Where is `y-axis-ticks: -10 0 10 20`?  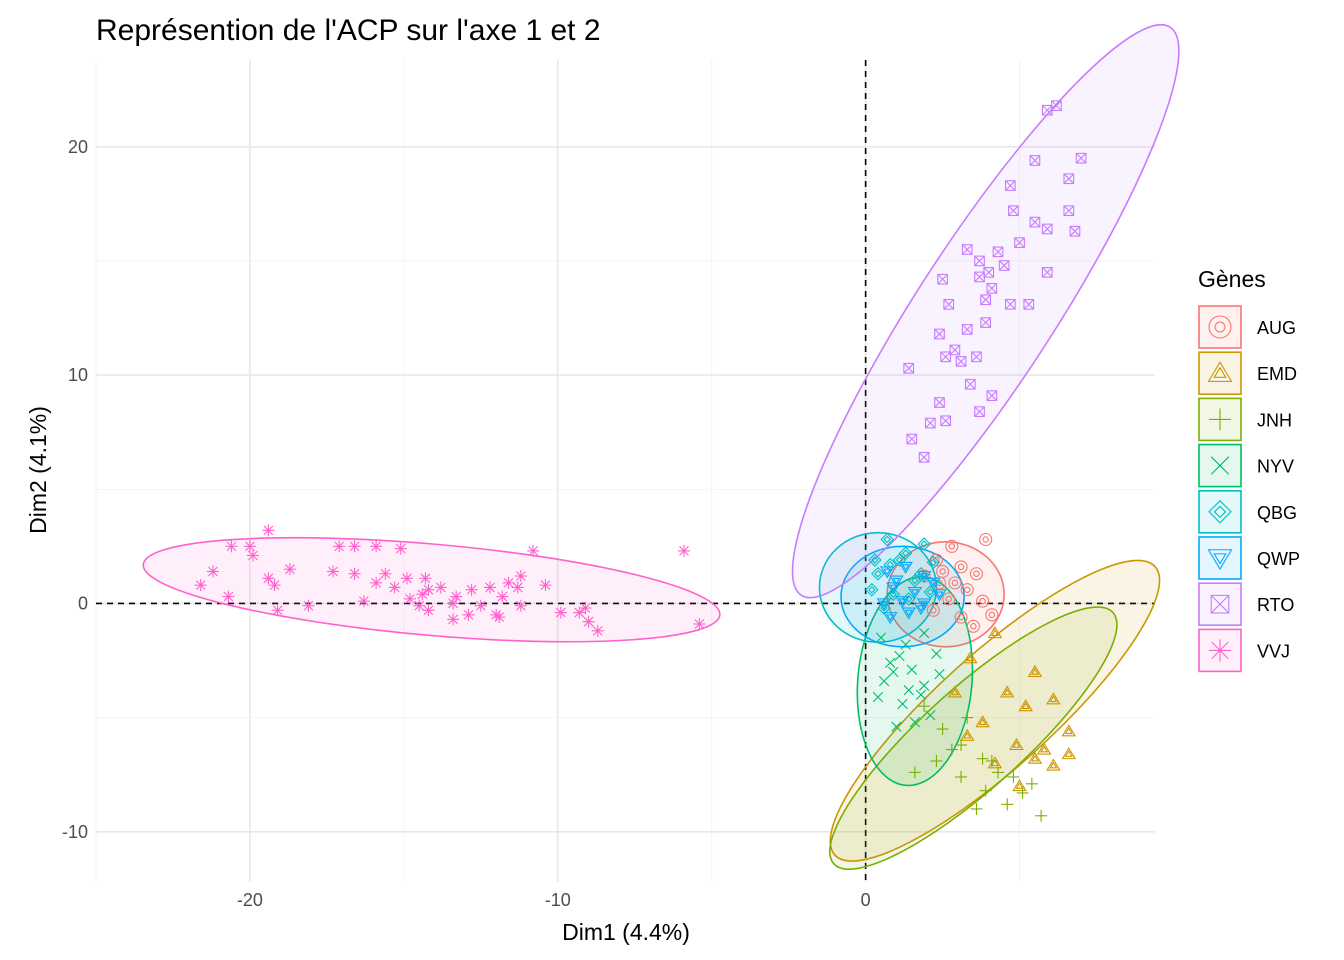 y-axis-ticks: -10 0 10 20 is located at coordinates (75, 489).